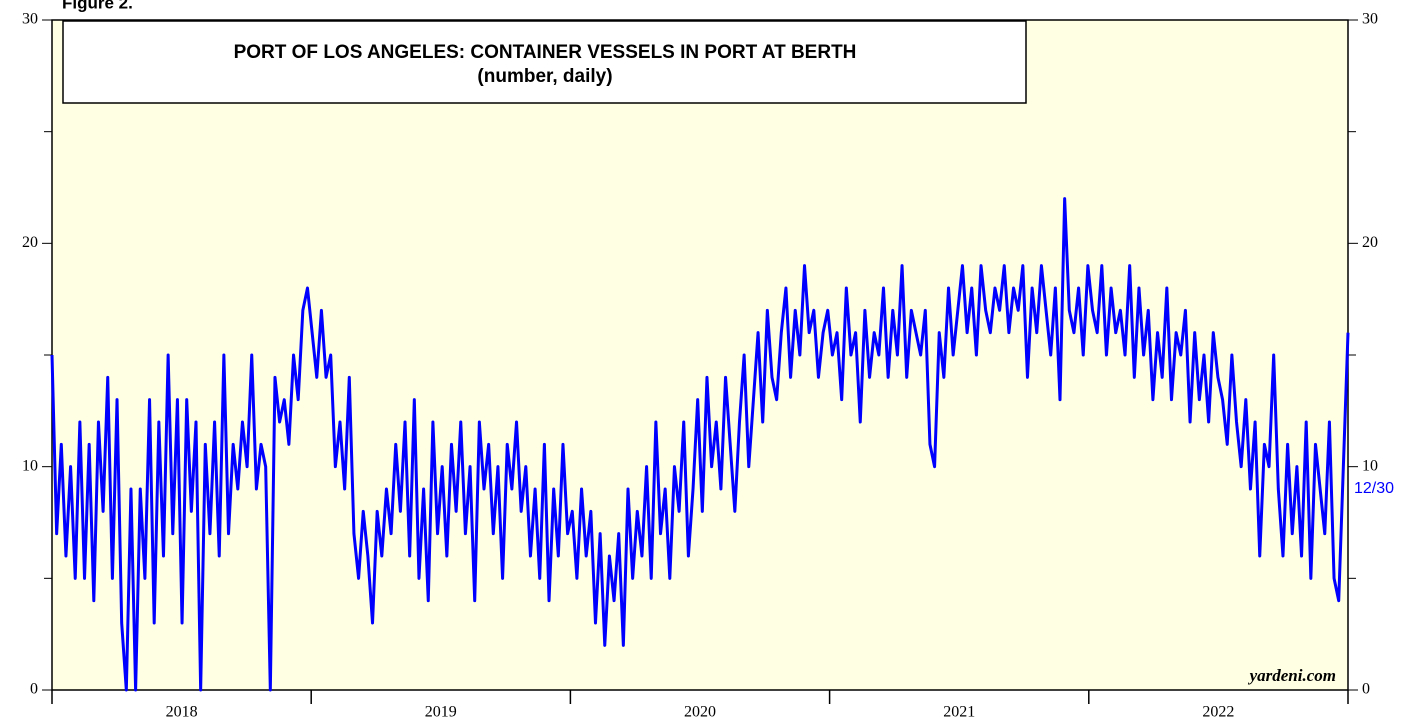 The height and width of the screenshot is (721, 1425). Describe the element at coordinates (30, 242) in the screenshot. I see `y-tick-label: 20` at that location.